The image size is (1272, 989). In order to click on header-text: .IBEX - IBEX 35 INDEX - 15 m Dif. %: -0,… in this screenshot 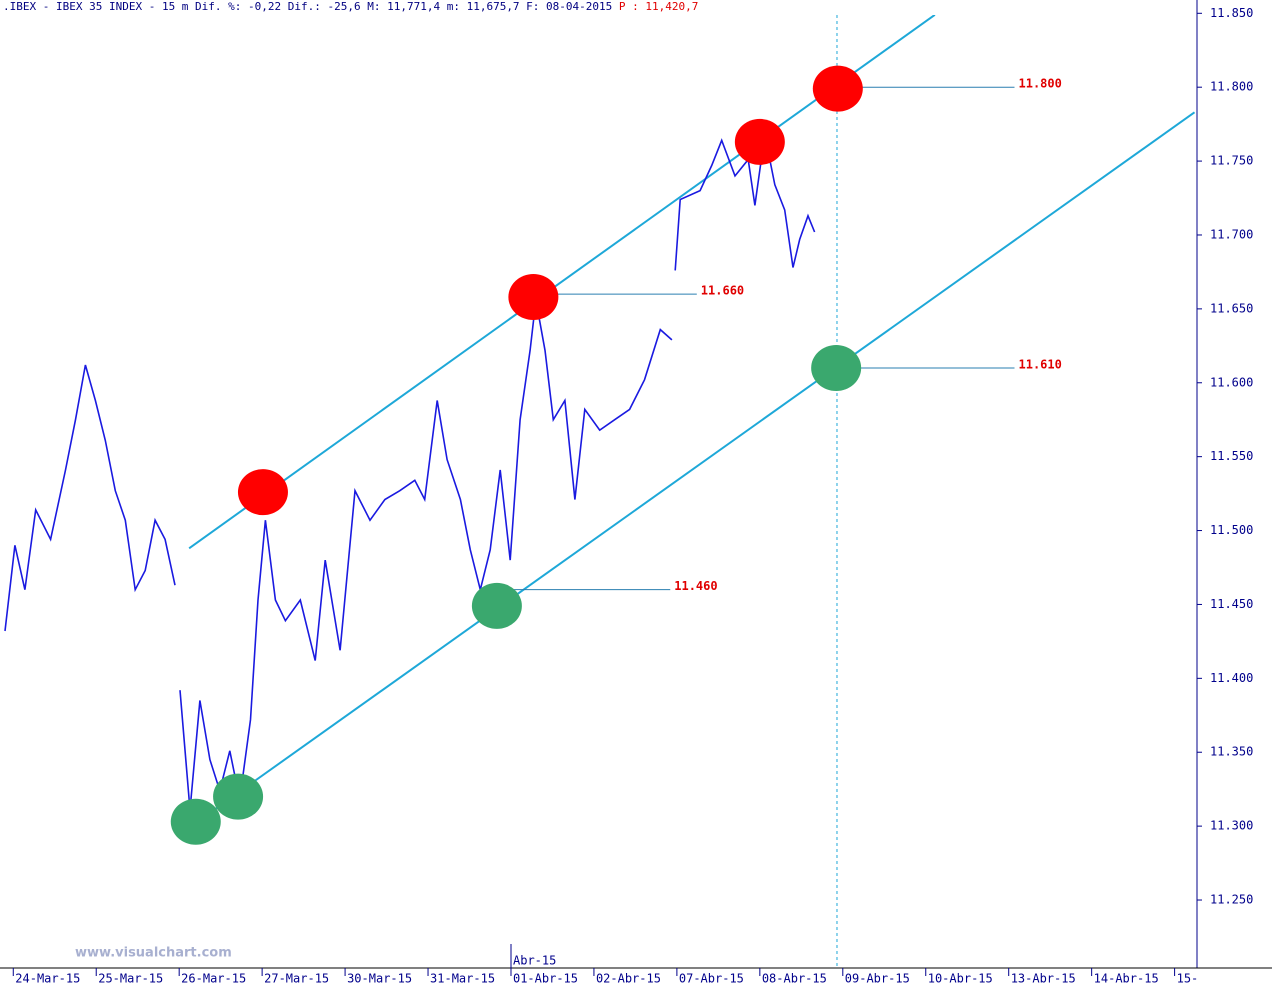, I will do `click(307, 6)`.